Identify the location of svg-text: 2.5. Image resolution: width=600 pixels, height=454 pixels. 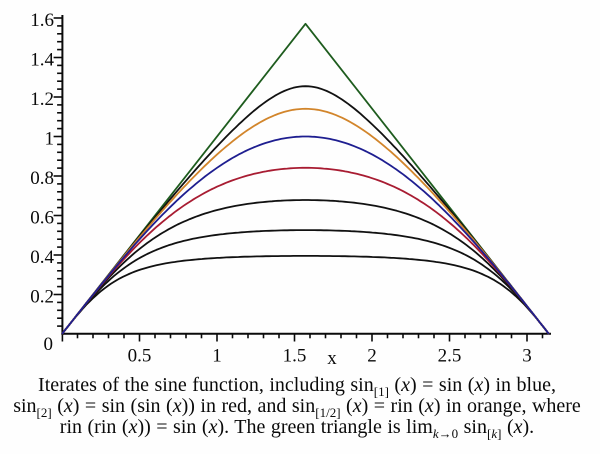
(450, 356).